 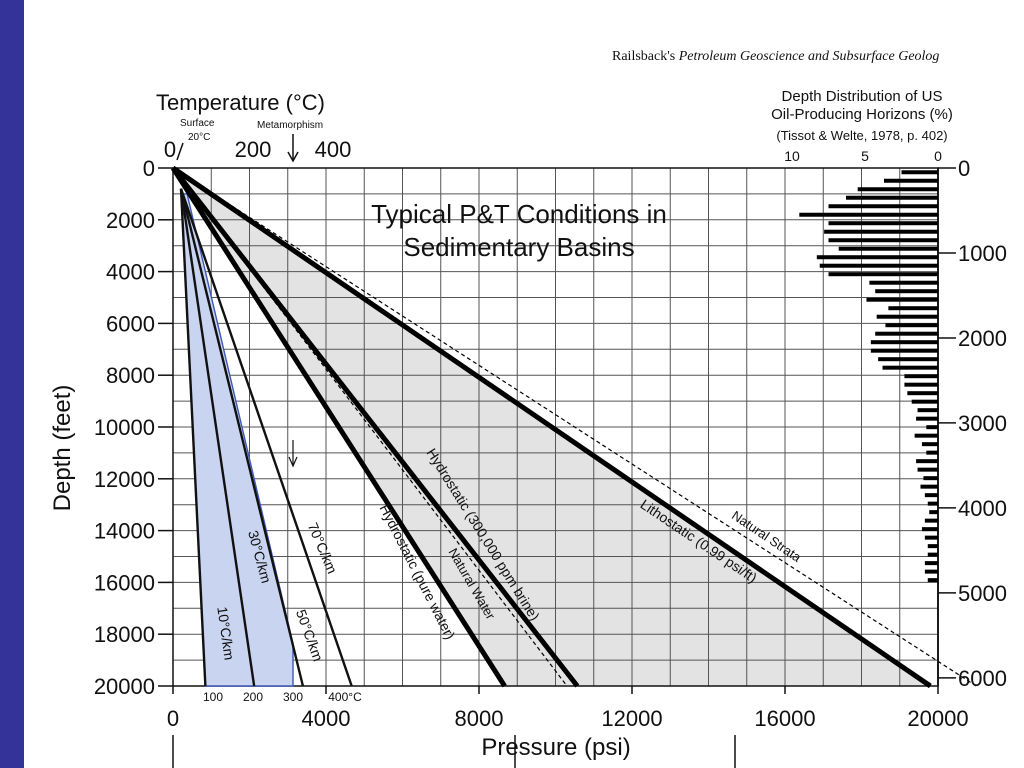 What do you see at coordinates (631, 718) in the screenshot?
I see `x-tick-label: 12000` at bounding box center [631, 718].